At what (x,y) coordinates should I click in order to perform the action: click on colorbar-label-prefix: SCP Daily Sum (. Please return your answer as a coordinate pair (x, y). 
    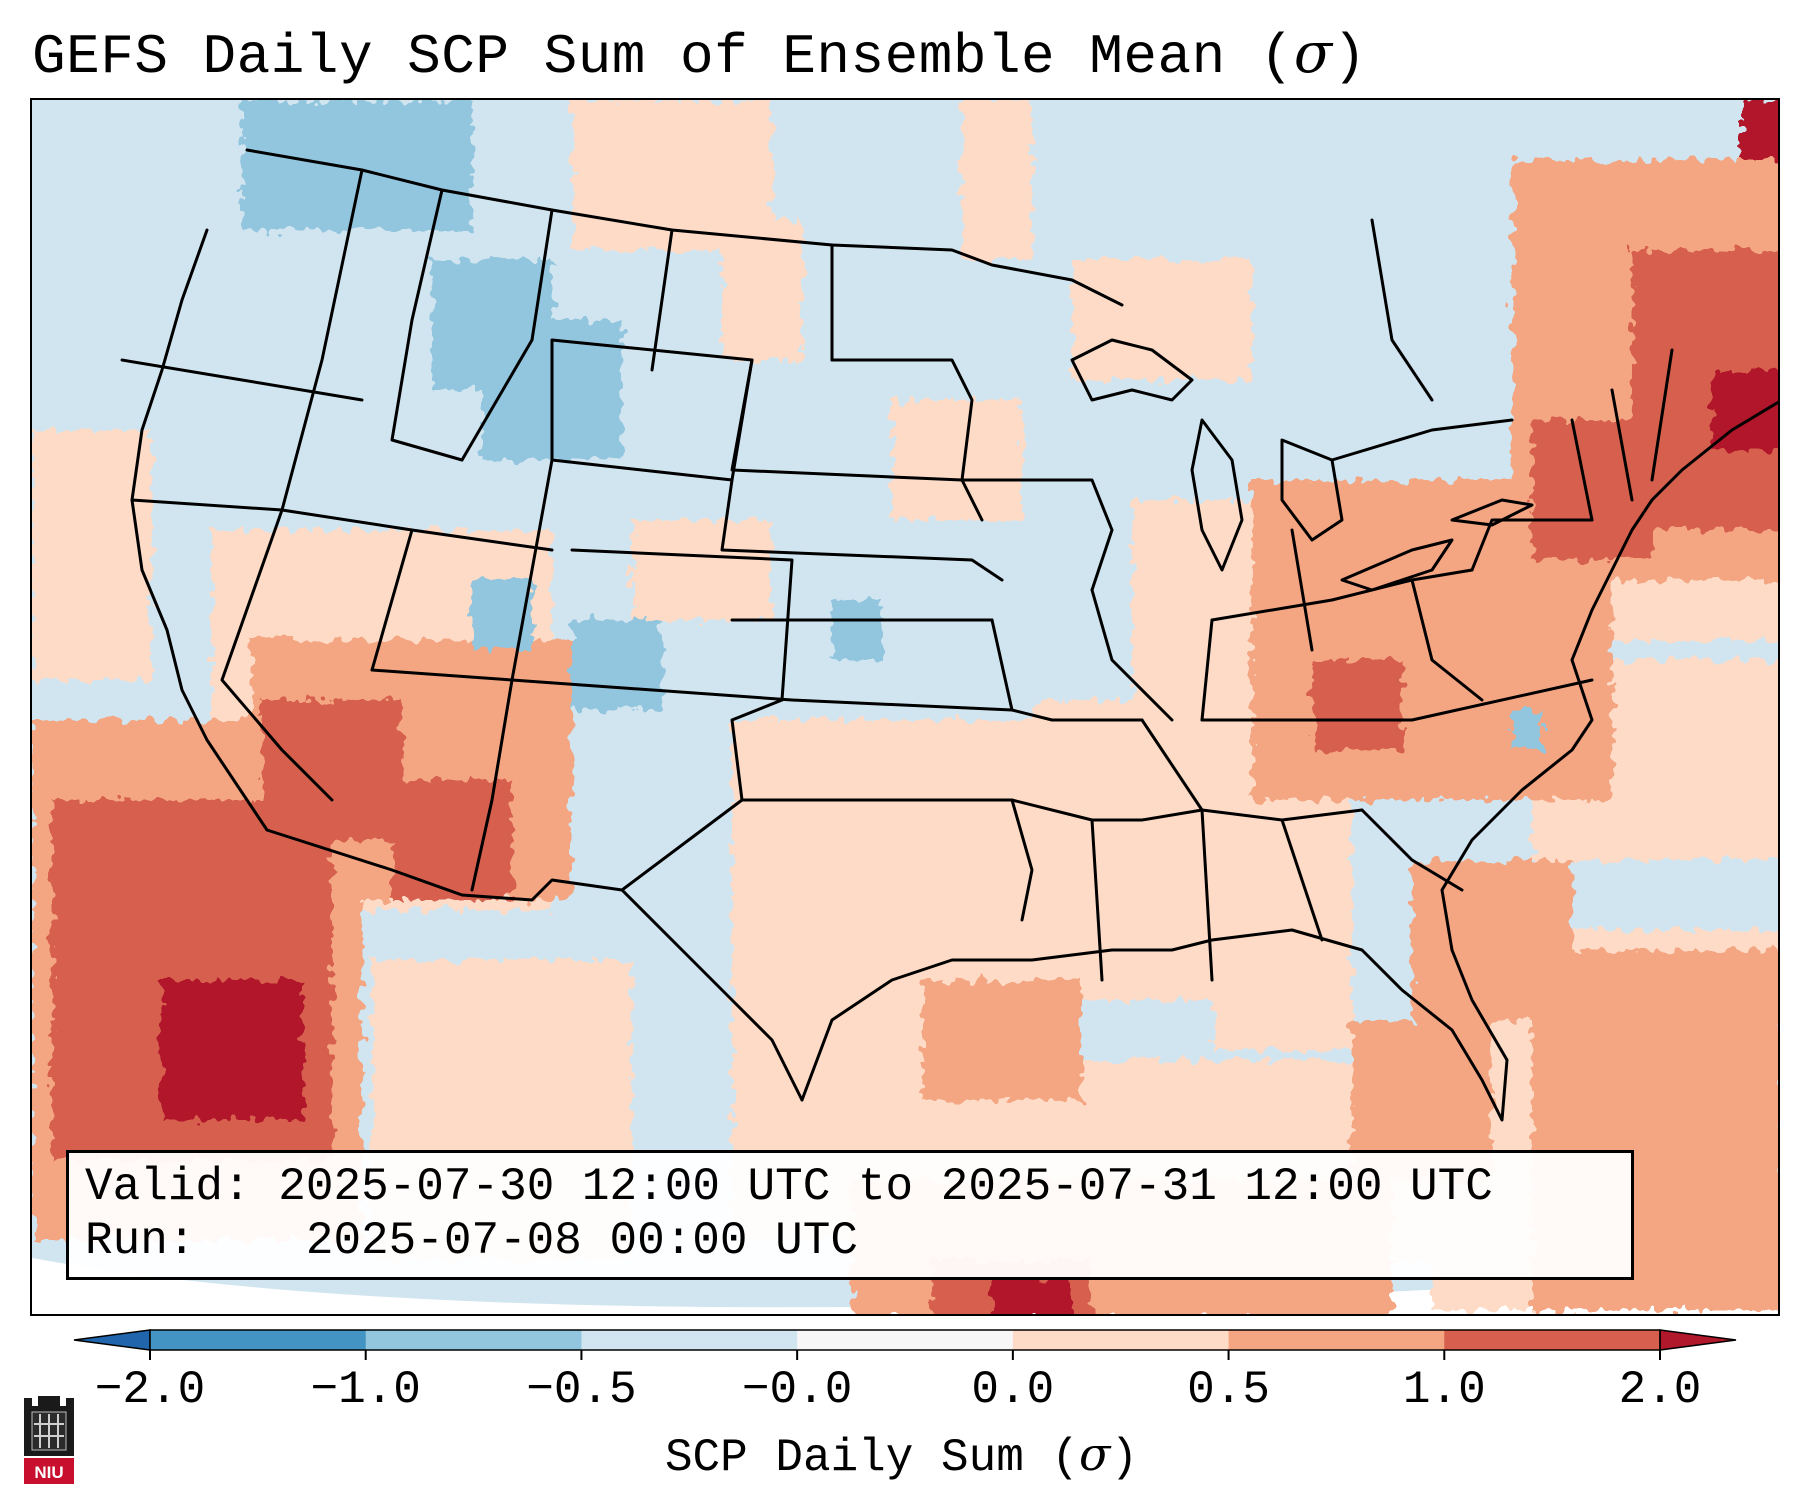
    Looking at the image, I should click on (872, 1458).